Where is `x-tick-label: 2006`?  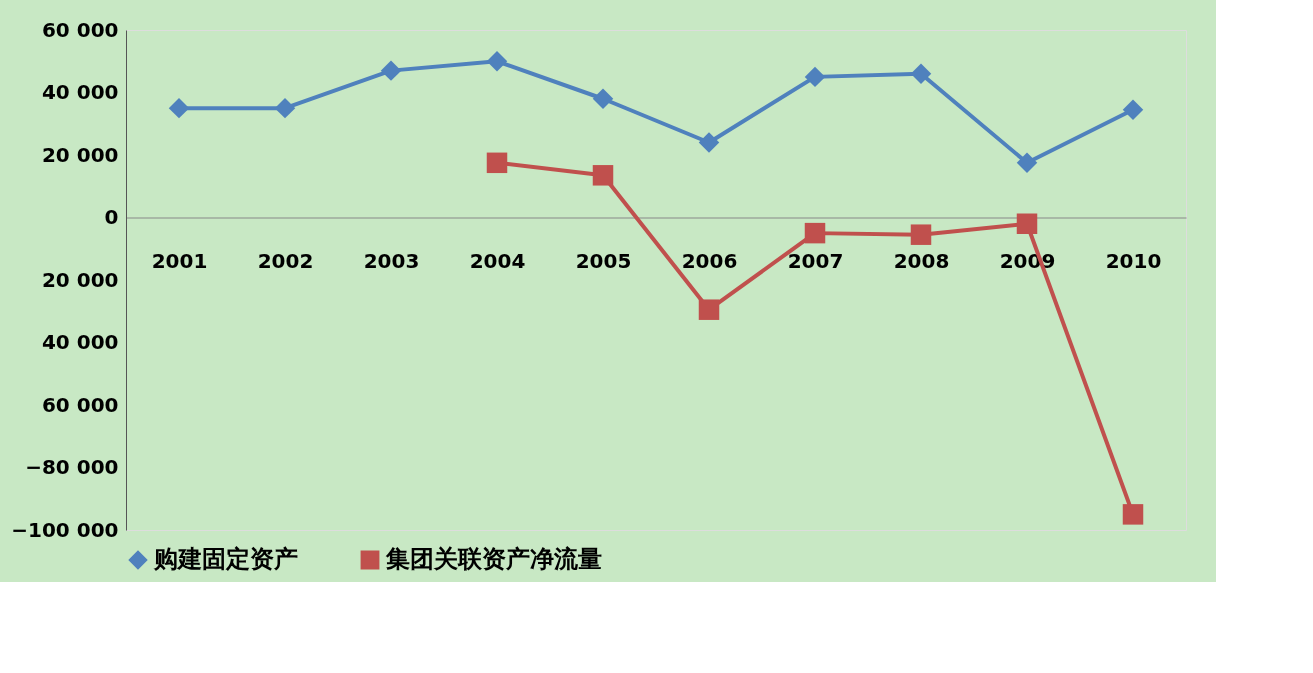 x-tick-label: 2006 is located at coordinates (709, 261).